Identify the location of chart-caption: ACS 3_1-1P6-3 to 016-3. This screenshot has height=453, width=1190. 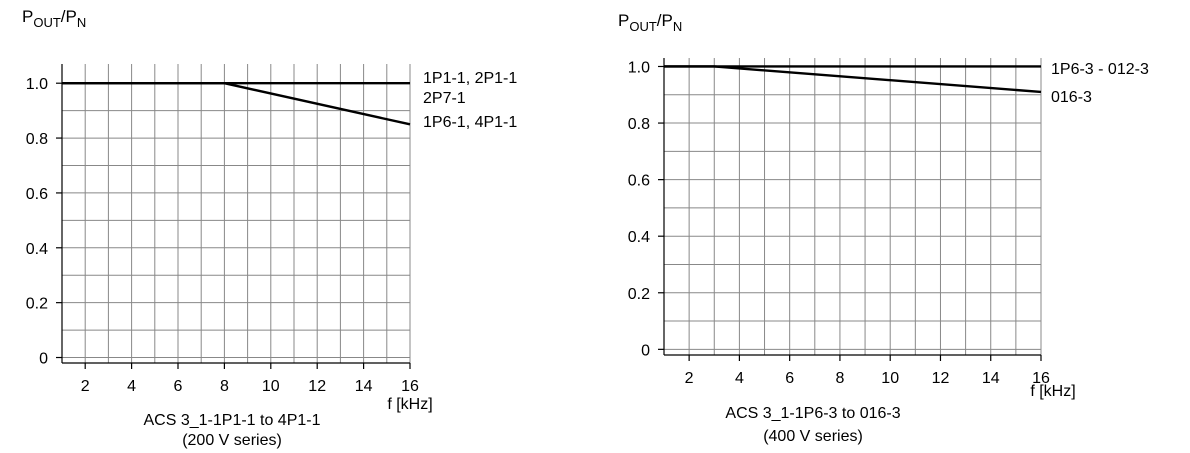
(812, 413).